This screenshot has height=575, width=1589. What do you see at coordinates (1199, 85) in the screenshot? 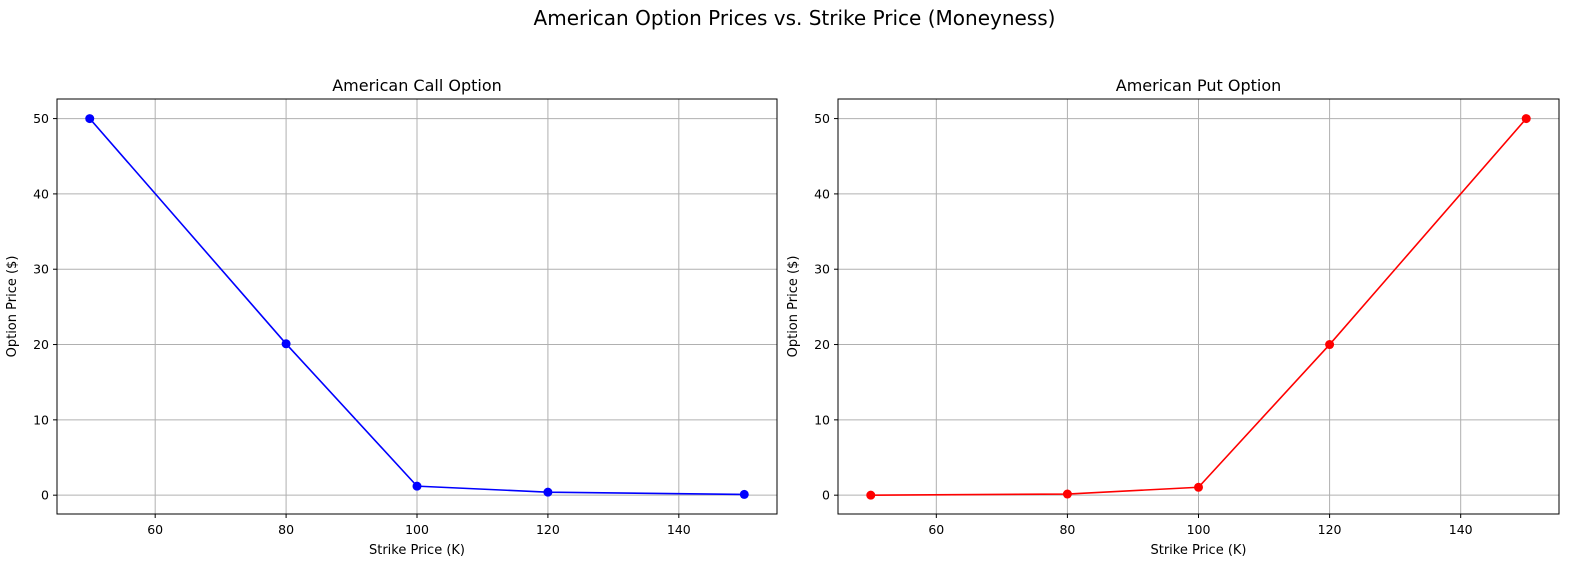
I see `put-axes-title: American Put Option` at bounding box center [1199, 85].